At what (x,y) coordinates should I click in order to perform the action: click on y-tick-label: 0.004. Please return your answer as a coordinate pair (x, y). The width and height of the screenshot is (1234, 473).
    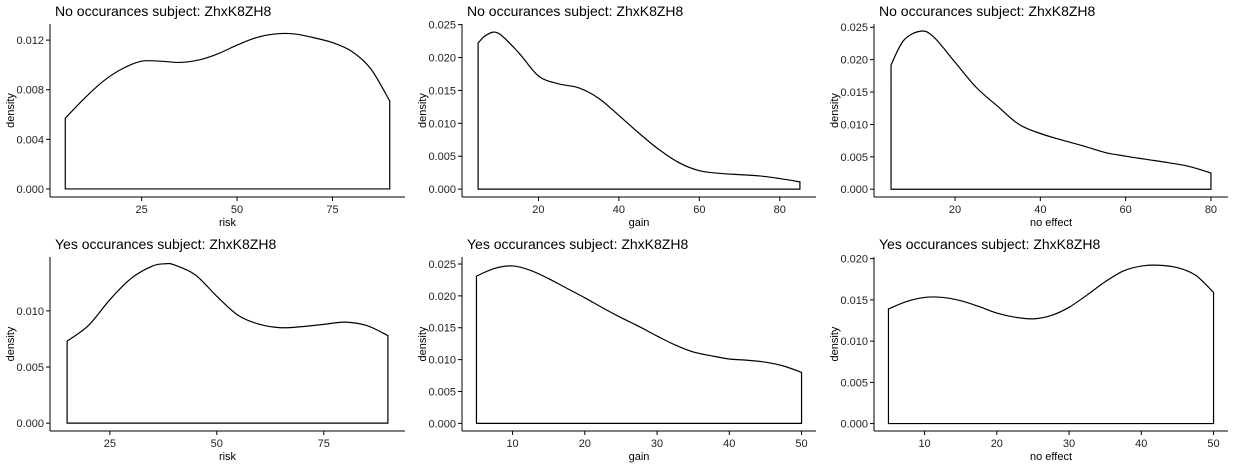
    Looking at the image, I should click on (30, 140).